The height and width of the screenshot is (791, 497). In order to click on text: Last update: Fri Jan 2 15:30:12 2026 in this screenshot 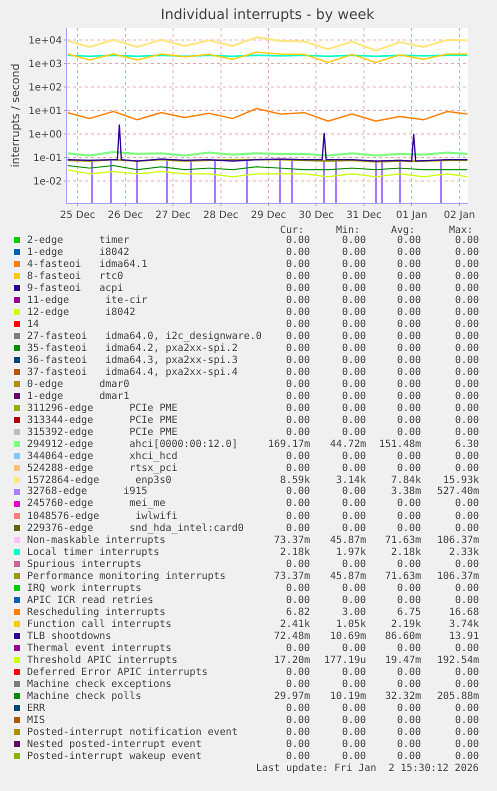, I will do `click(367, 768)`.